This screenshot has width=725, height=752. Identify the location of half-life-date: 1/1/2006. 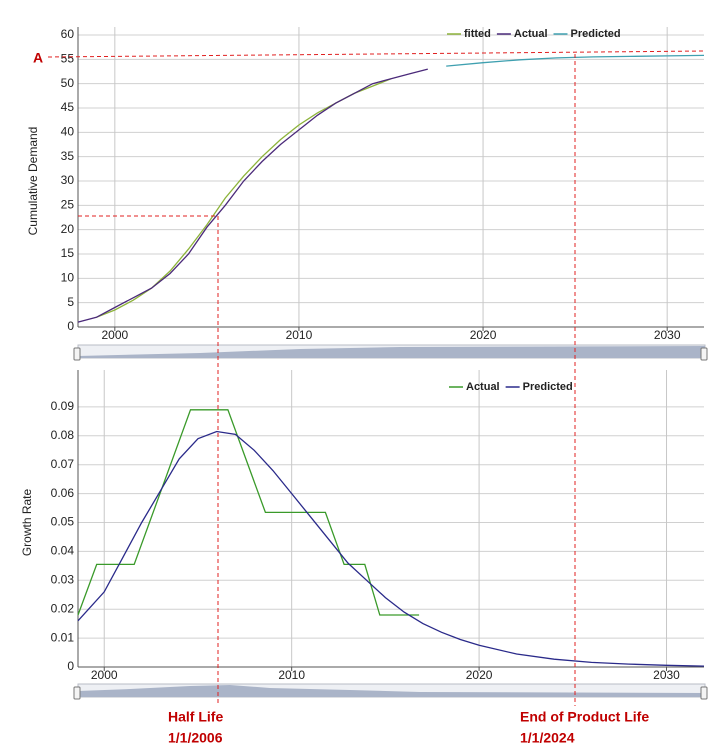
(195, 738).